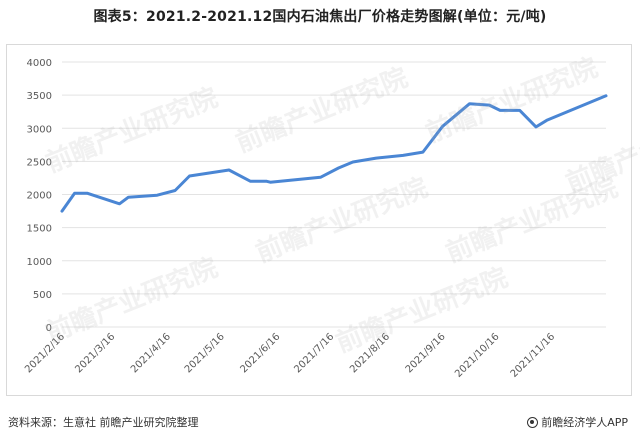 This screenshot has width=640, height=441. I want to click on x-tick-label: 2021/6/16, so click(261, 353).